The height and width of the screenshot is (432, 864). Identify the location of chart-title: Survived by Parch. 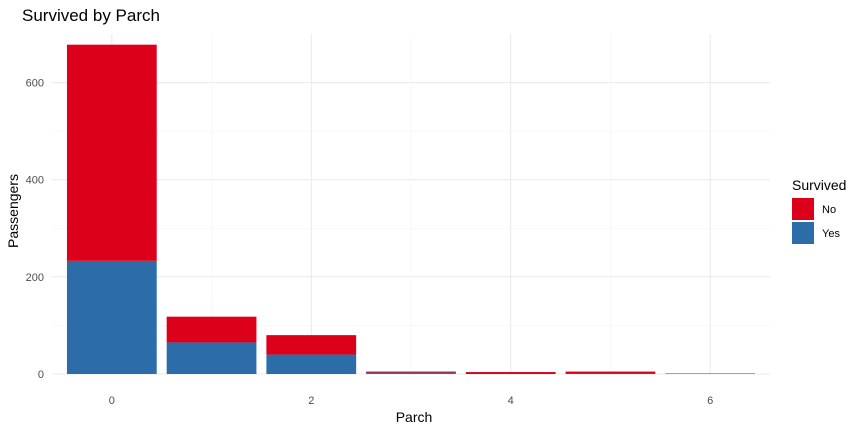
(91, 15).